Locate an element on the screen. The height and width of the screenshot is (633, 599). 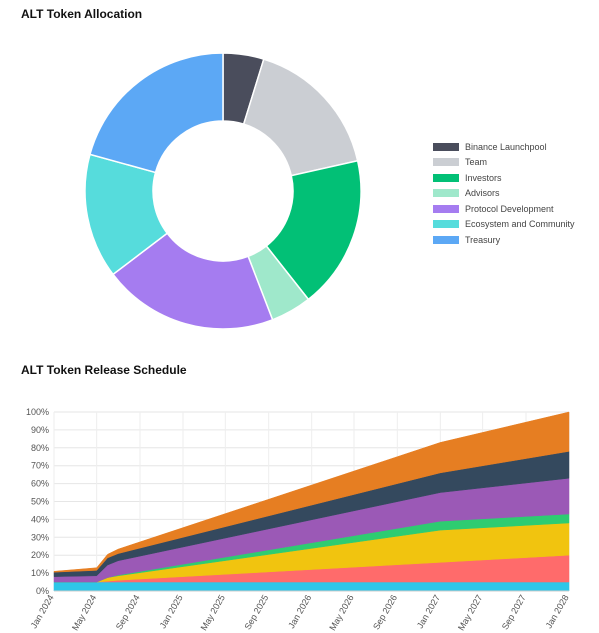
legend-item-binance-launchpool: Binance Launchpool is located at coordinates (504, 147).